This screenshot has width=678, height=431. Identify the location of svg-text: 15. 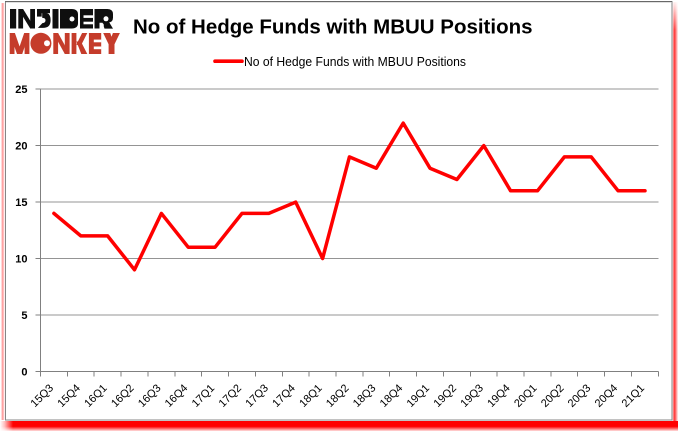
(21, 203).